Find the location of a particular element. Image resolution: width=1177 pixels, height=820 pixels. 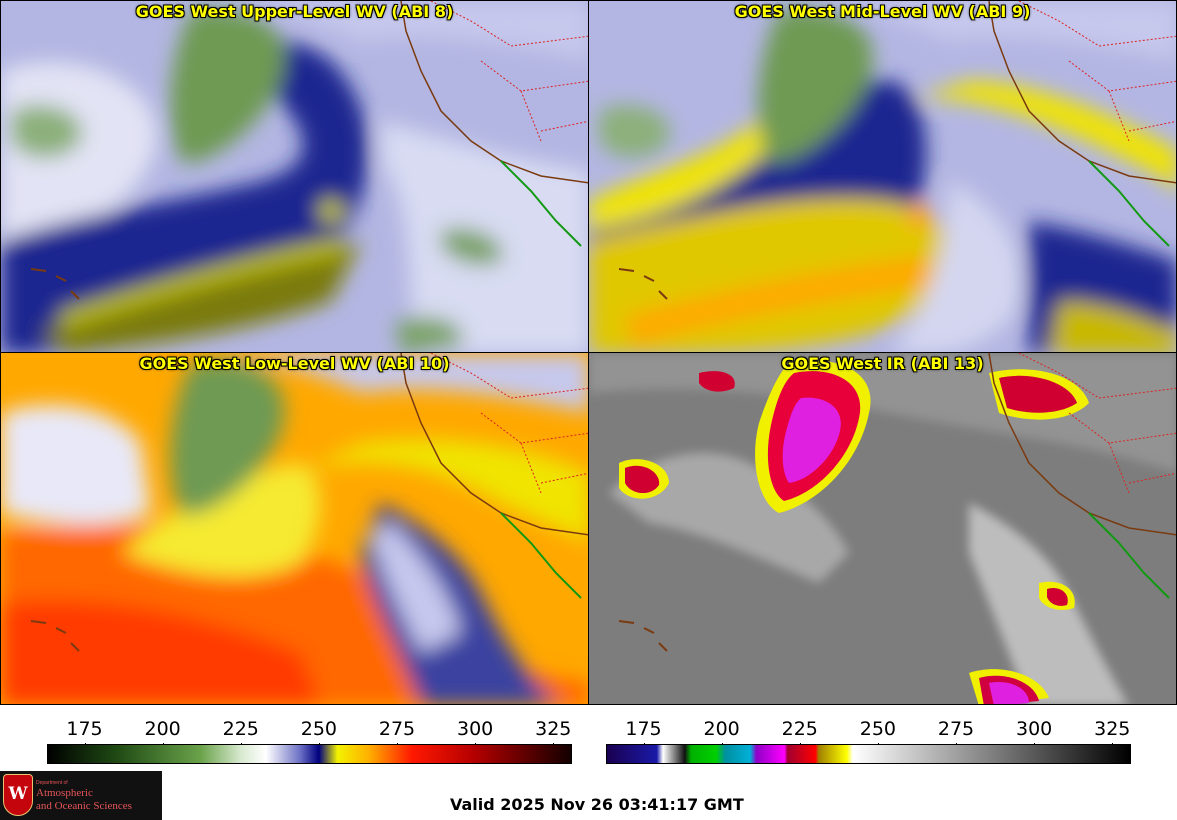

colorbar-ticks-right: 175 200 225 250 275 300 325 is located at coordinates (868, 735).